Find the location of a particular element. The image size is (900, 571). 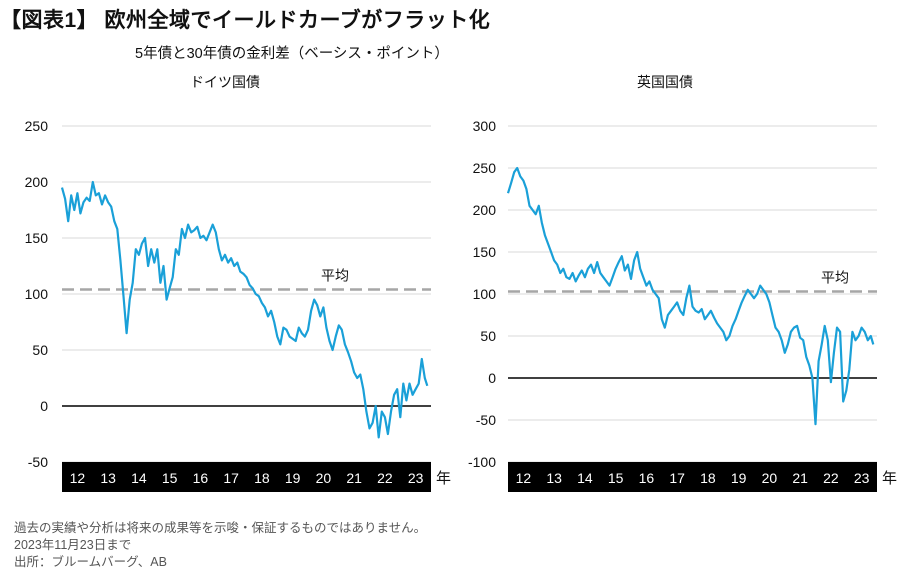

footnote-disclaimer: 過去の実績や分析は将来の成果等を示唆・保証するものではありません。 is located at coordinates (220, 528).